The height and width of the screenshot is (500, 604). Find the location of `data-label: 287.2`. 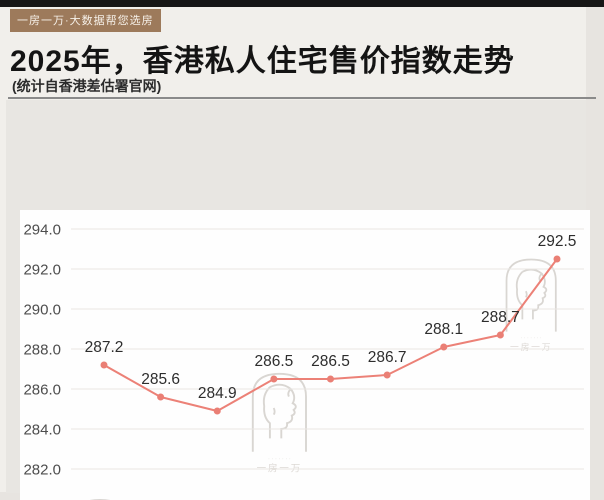

data-label: 287.2 is located at coordinates (104, 347).